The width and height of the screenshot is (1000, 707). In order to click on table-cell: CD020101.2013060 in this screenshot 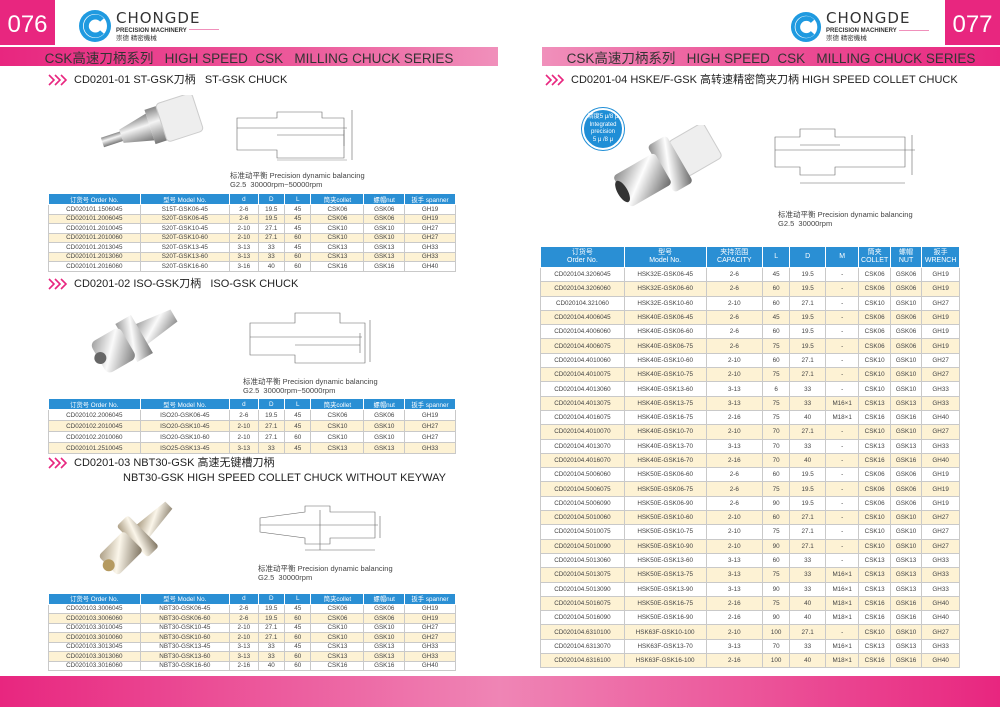, I will do `click(94, 256)`.